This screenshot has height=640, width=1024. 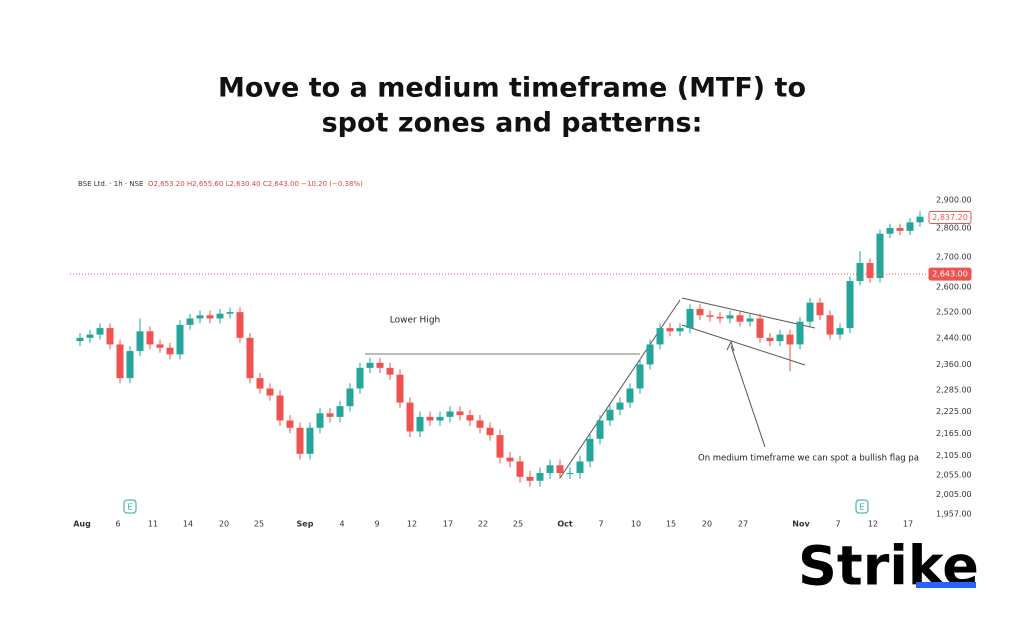 What do you see at coordinates (305, 524) in the screenshot?
I see `x-tick-label: Sep` at bounding box center [305, 524].